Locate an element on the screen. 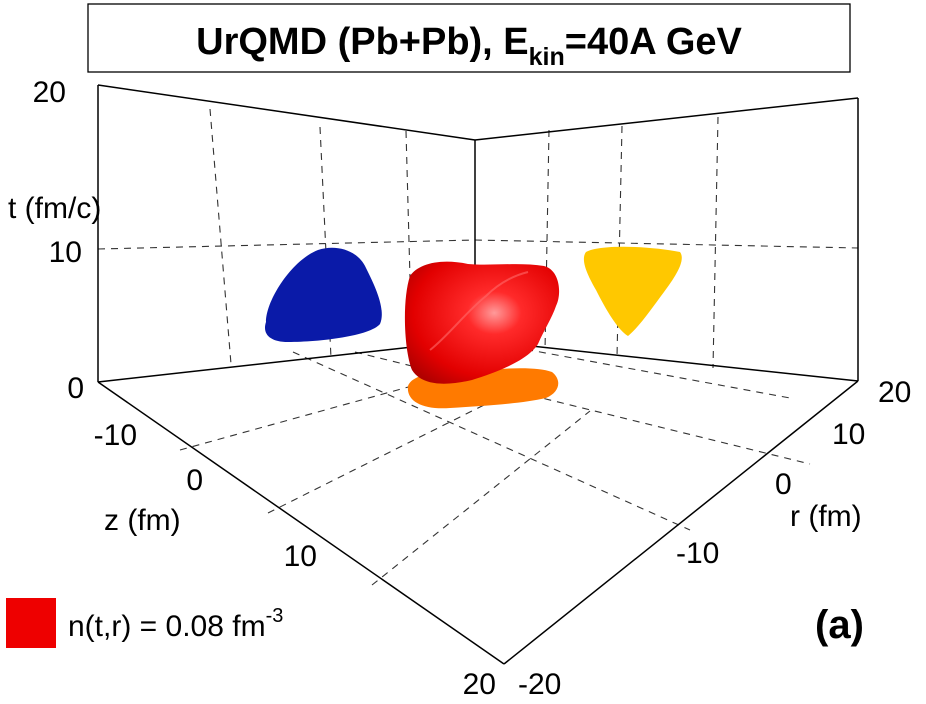 The width and height of the screenshot is (926, 704). tick-label-r-10: 10 is located at coordinates (848, 434).